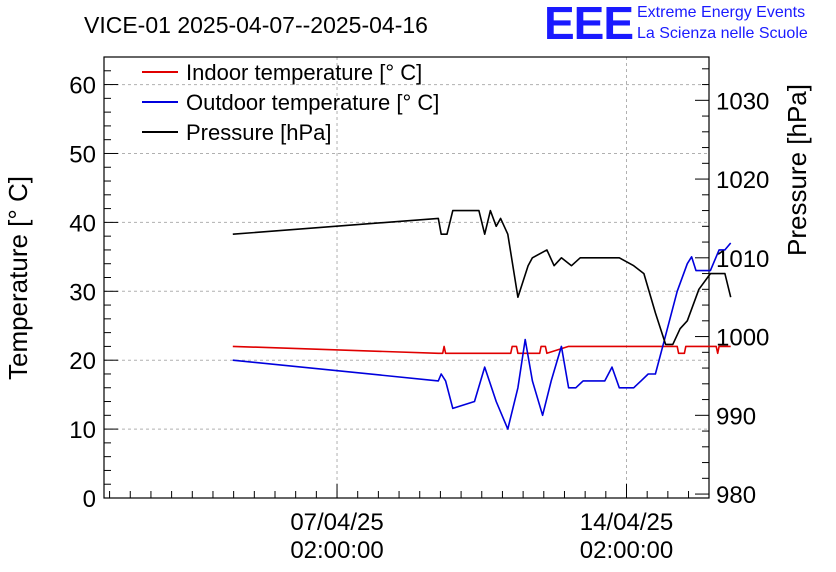 Image resolution: width=836 pixels, height=572 pixels. What do you see at coordinates (482, 277) in the screenshot?
I see `series-pressure` at bounding box center [482, 277].